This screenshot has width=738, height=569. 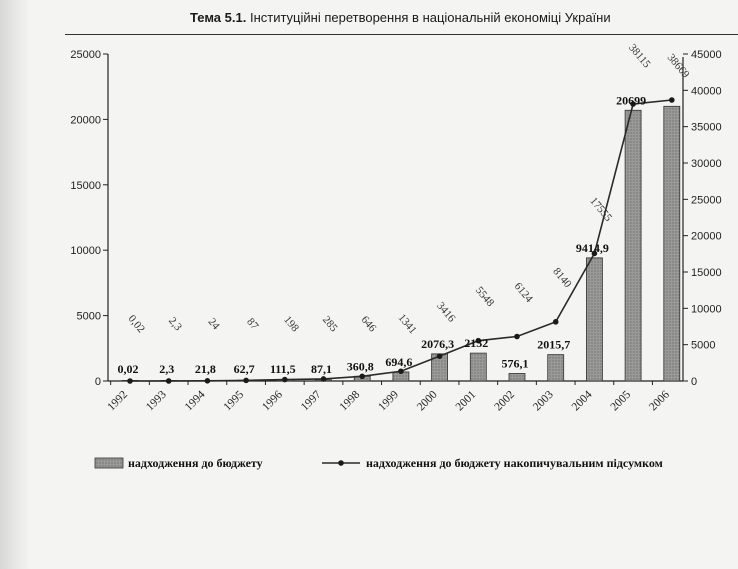 I want to click on y-tick-label-left: 0, so click(x=98, y=382).